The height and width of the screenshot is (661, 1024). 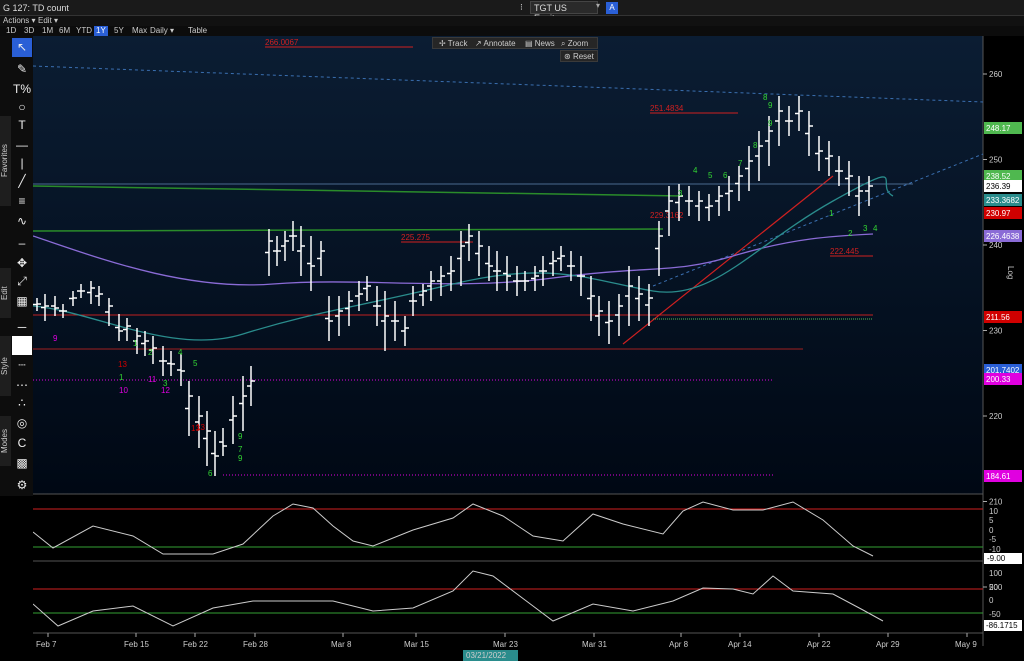 What do you see at coordinates (998, 128) in the screenshot?
I see `price-tag-label: 248.17` at bounding box center [998, 128].